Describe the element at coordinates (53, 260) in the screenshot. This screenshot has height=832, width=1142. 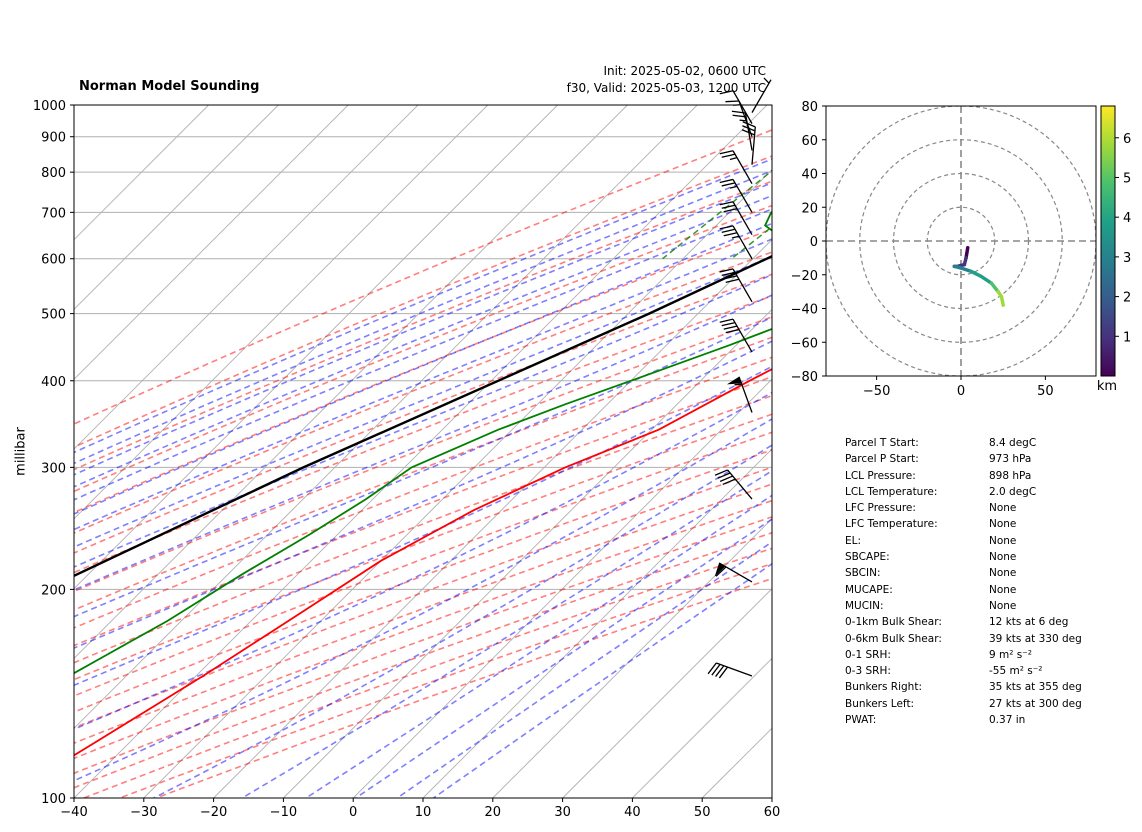
I see `y-tick-label: 600` at that location.